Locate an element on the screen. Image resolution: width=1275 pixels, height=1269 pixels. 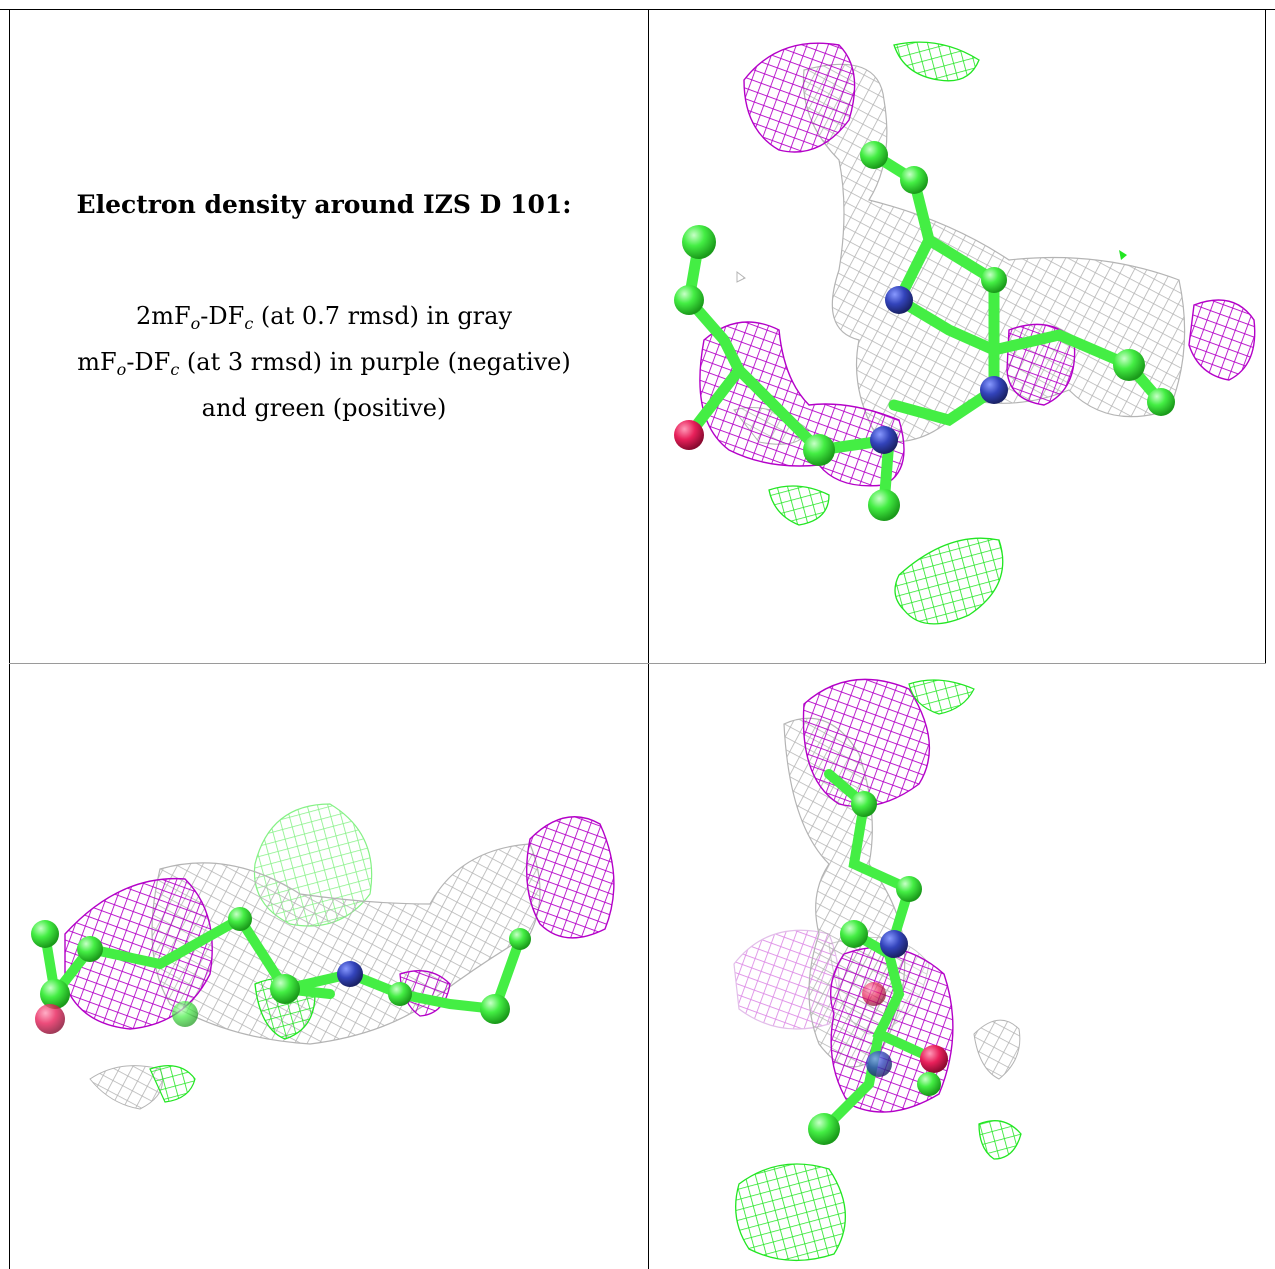
legend-fofc: mFo-DFc (at 3 rmsd) in purple (negative) is located at coordinates (324, 363).